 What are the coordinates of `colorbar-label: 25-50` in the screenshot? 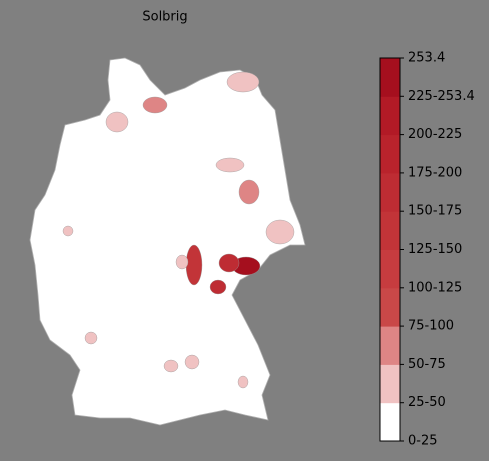 It's located at (427, 402).